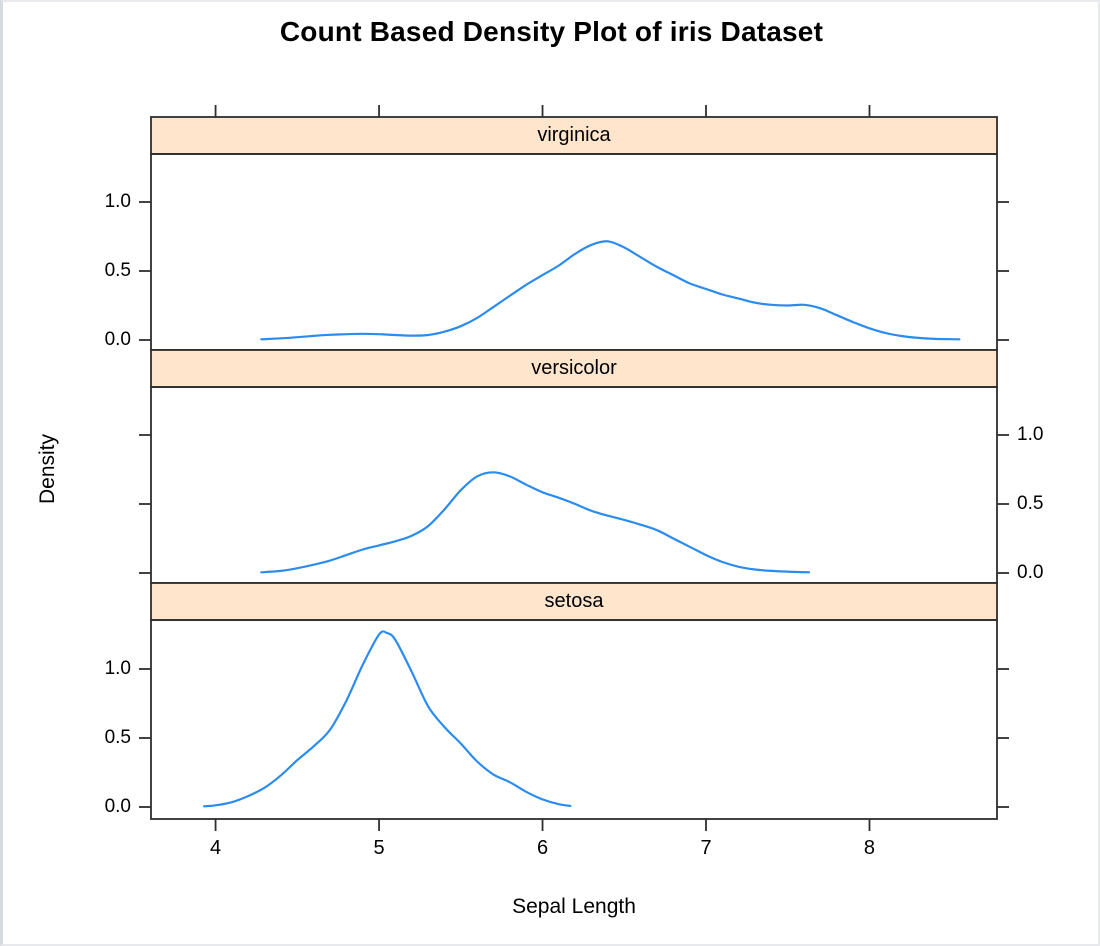 This screenshot has height=946, width=1100. What do you see at coordinates (387, 719) in the screenshot?
I see `density-curve-setosa` at bounding box center [387, 719].